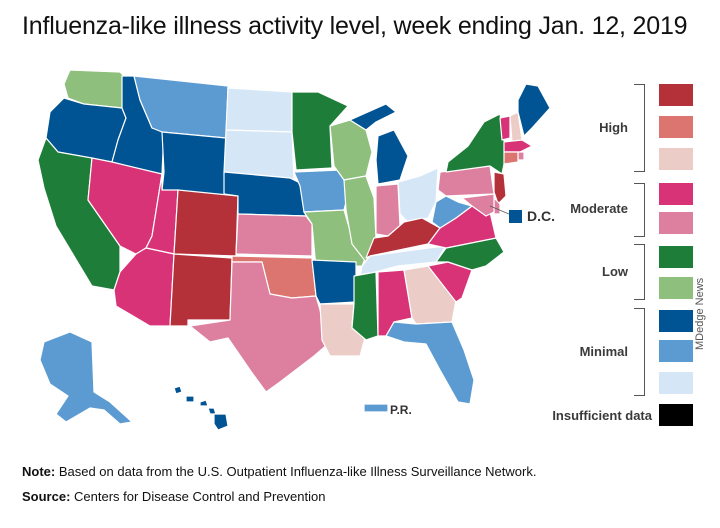  I want to click on state-MD, so click(478, 205).